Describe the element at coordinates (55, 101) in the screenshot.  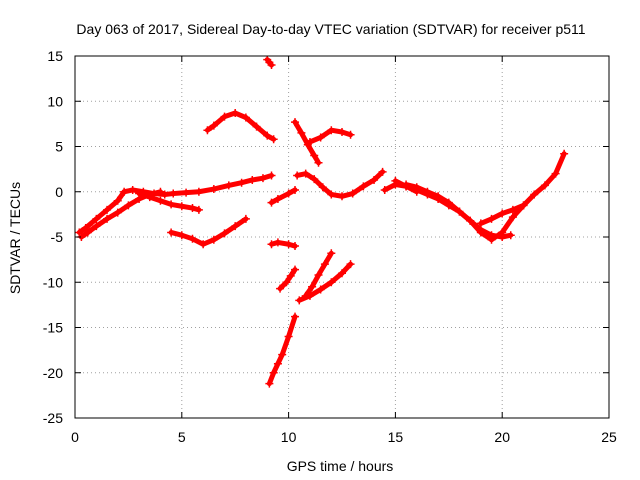
I see `y-tick-label: 10` at that location.